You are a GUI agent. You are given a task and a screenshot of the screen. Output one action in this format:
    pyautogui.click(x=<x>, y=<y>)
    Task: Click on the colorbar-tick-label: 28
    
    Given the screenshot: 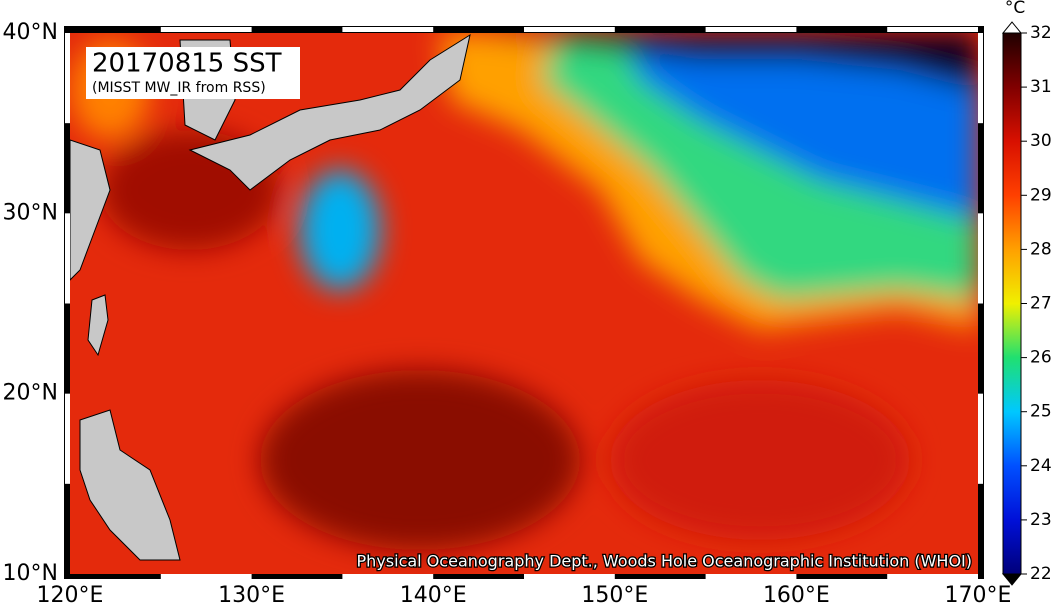 What is the action you would take?
    pyautogui.click(x=1041, y=249)
    